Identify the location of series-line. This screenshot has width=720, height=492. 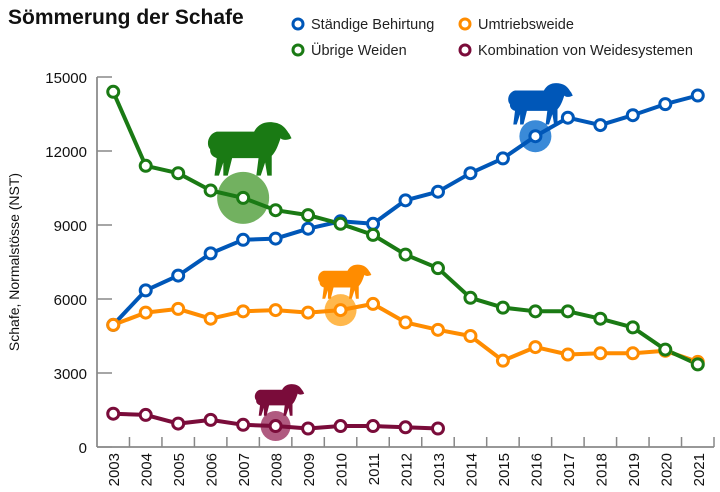
(405, 332).